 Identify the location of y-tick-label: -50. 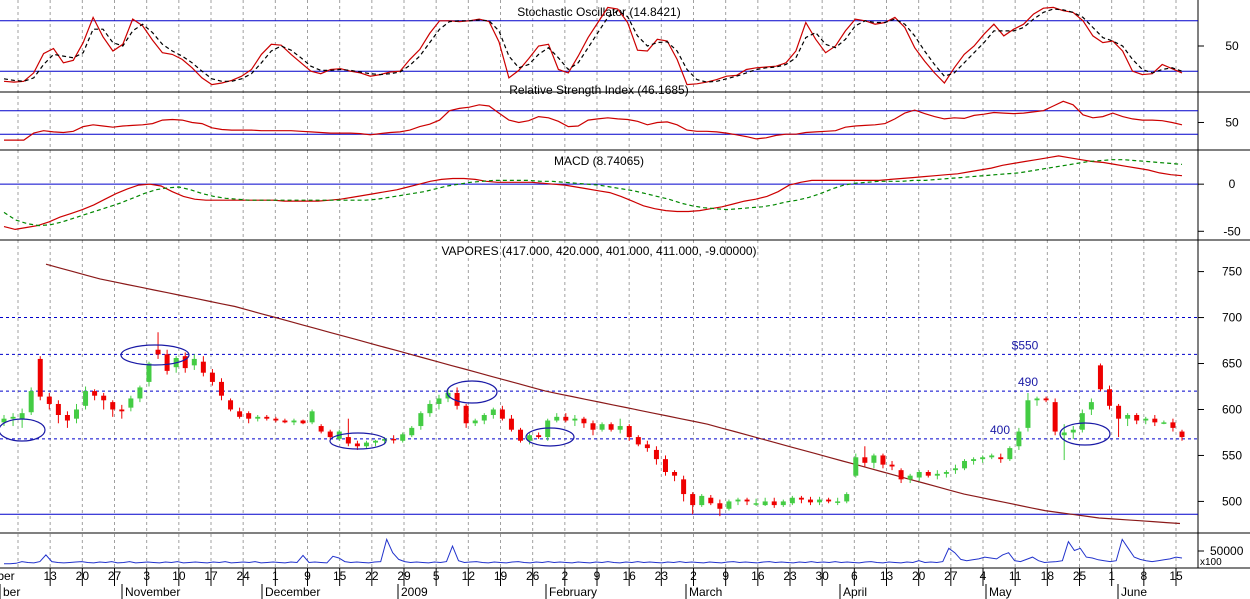
(1232, 231).